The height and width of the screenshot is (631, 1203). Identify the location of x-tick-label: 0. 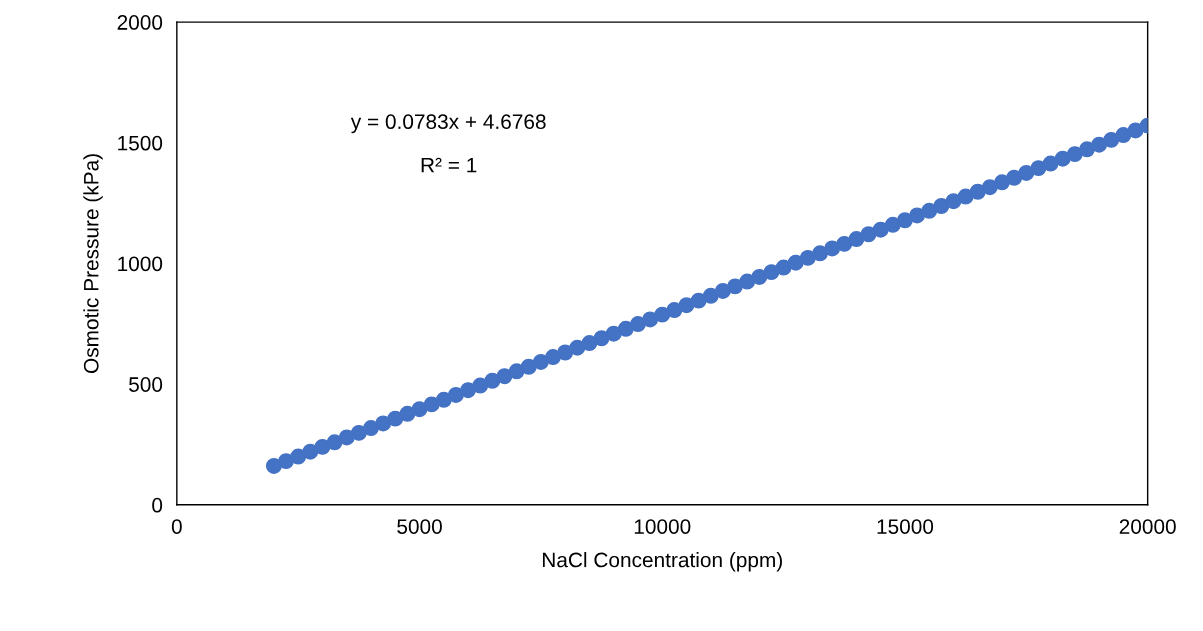
(176, 526).